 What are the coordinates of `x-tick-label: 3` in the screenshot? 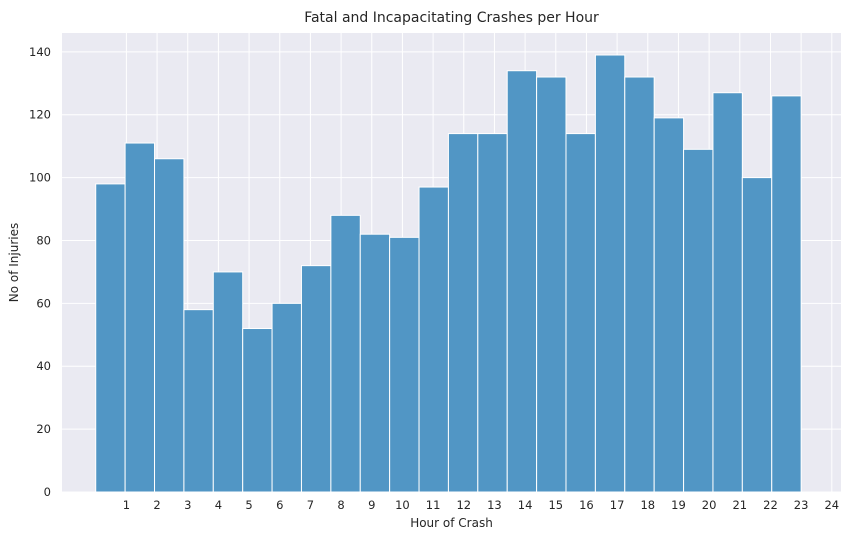 It's located at (187, 505).